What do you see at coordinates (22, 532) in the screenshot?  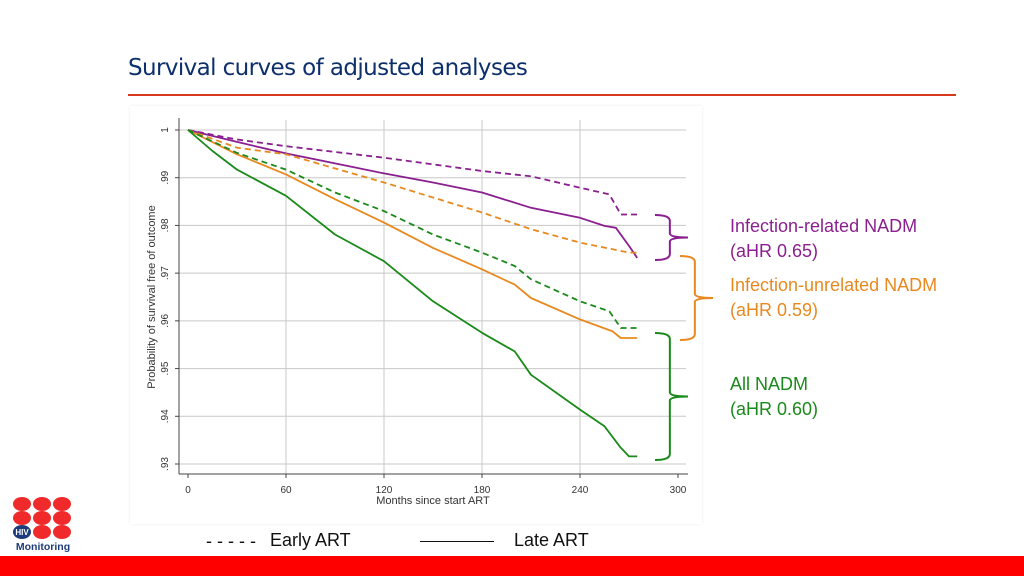 I see `svg-text: HIV` at bounding box center [22, 532].